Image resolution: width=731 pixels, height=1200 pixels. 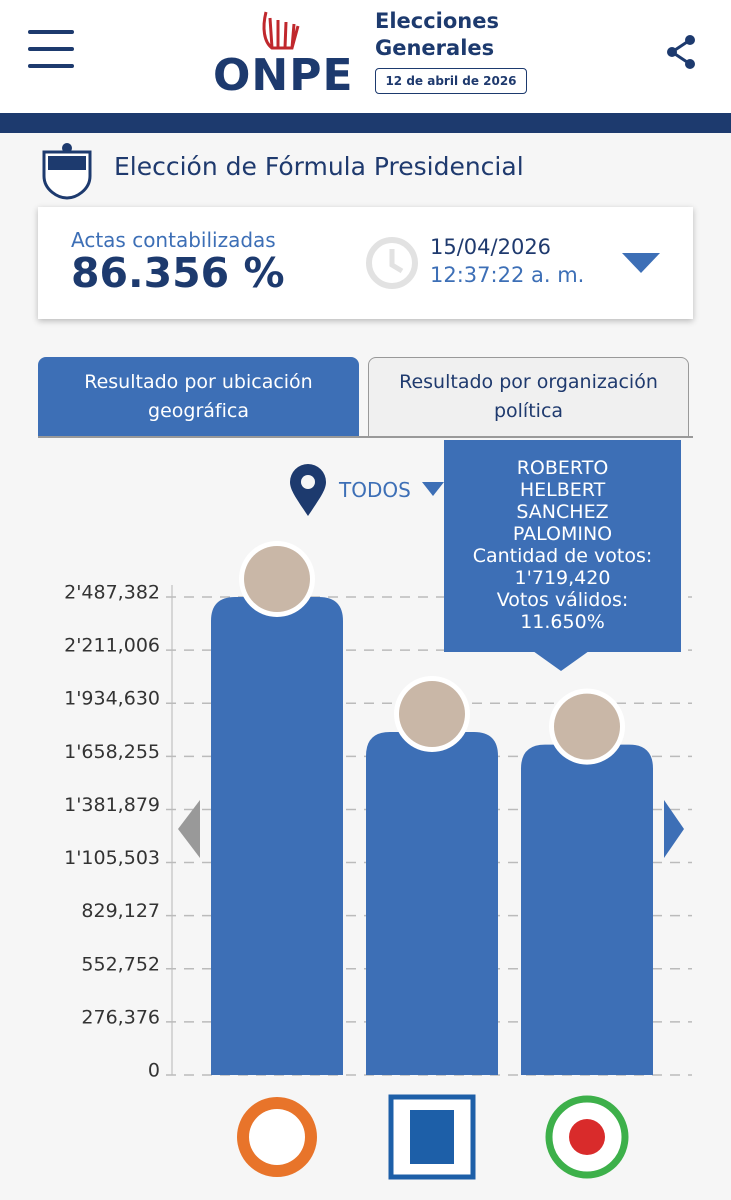 What do you see at coordinates (112, 699) in the screenshot?
I see `y-tick-label: 1'934,630` at bounding box center [112, 699].